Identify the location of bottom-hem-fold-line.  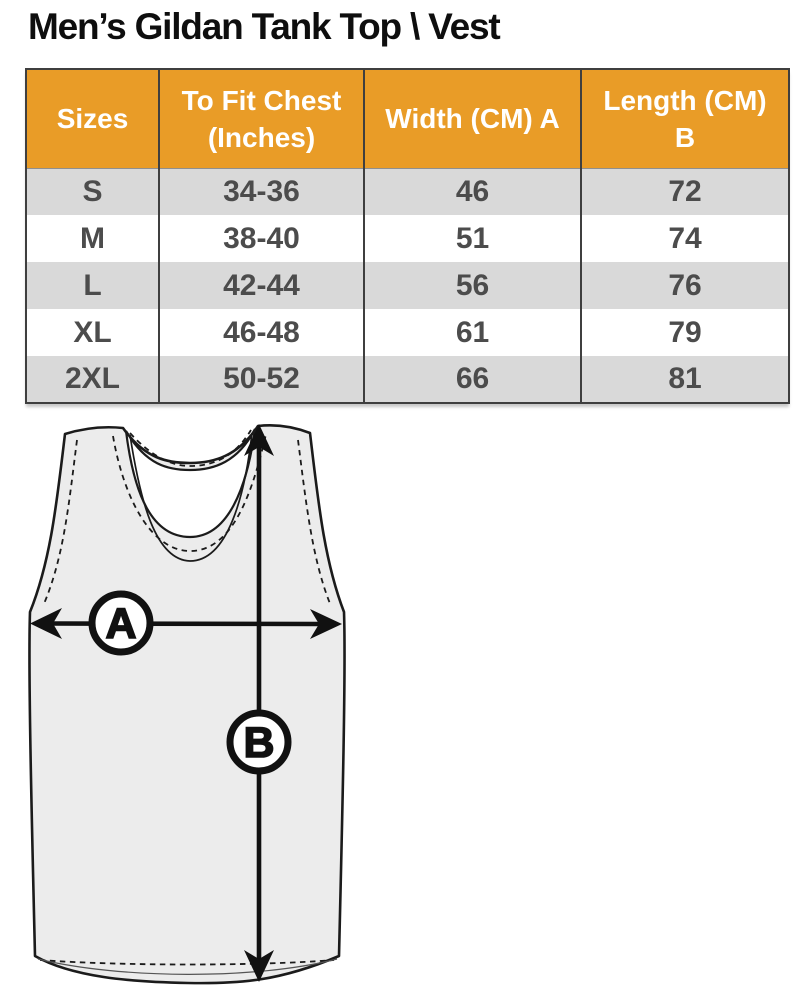
(187, 966).